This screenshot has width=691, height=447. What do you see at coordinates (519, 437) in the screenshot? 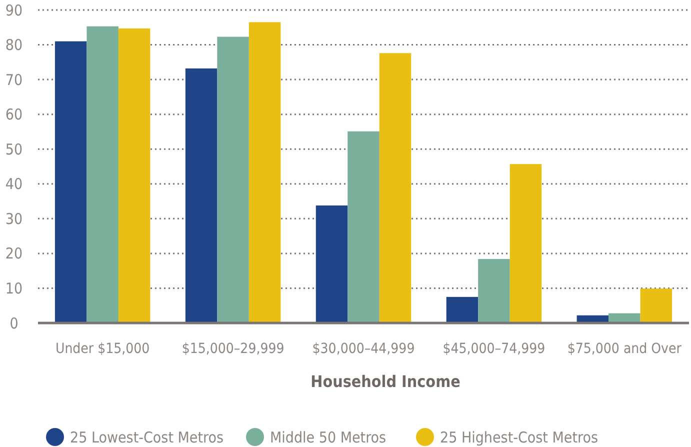
I see `legend-label: 25 Highest-Cost Metros` at bounding box center [519, 437].